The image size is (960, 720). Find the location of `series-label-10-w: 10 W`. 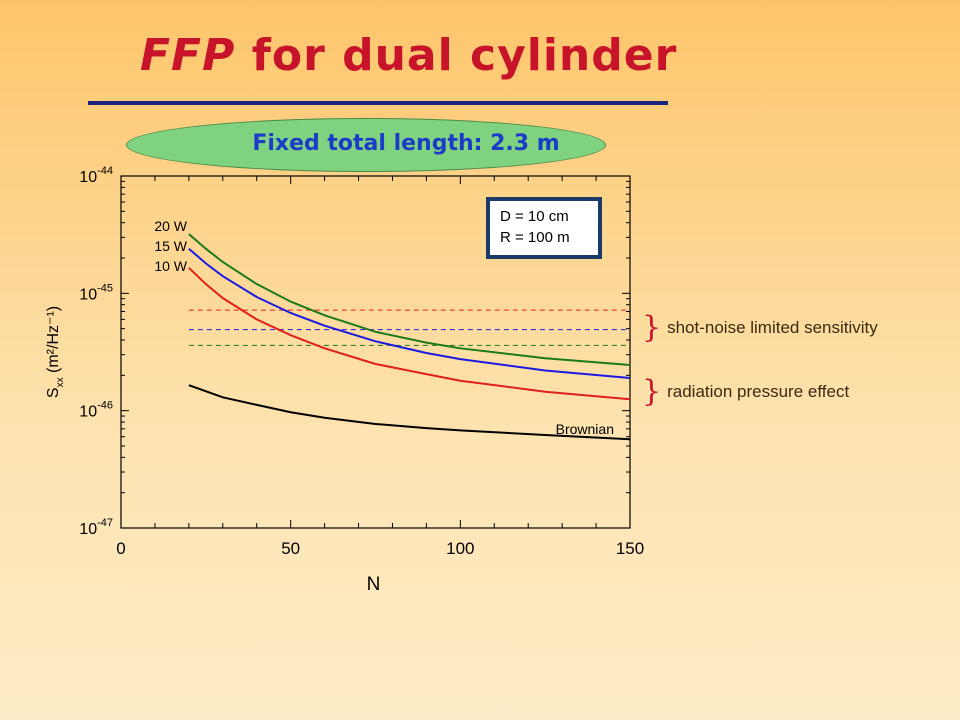

series-label-10-w: 10 W is located at coordinates (170, 266).